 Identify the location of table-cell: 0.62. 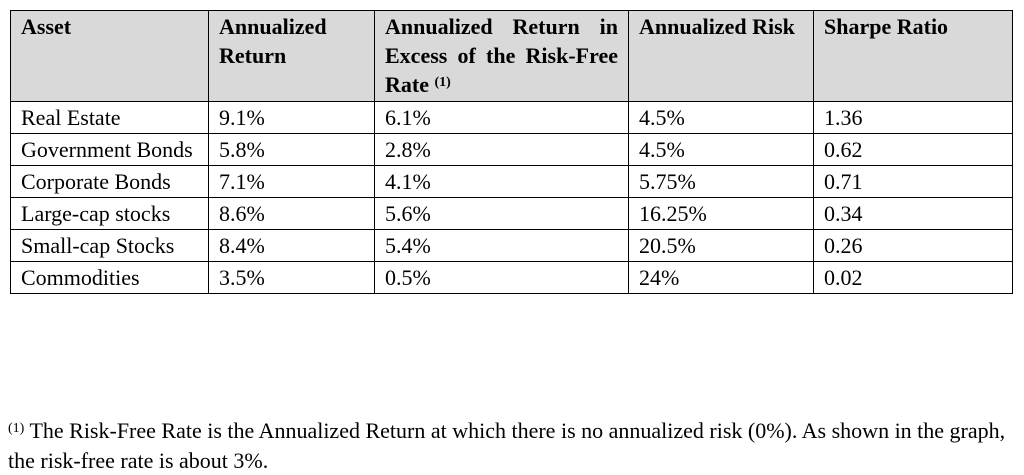
(913, 149).